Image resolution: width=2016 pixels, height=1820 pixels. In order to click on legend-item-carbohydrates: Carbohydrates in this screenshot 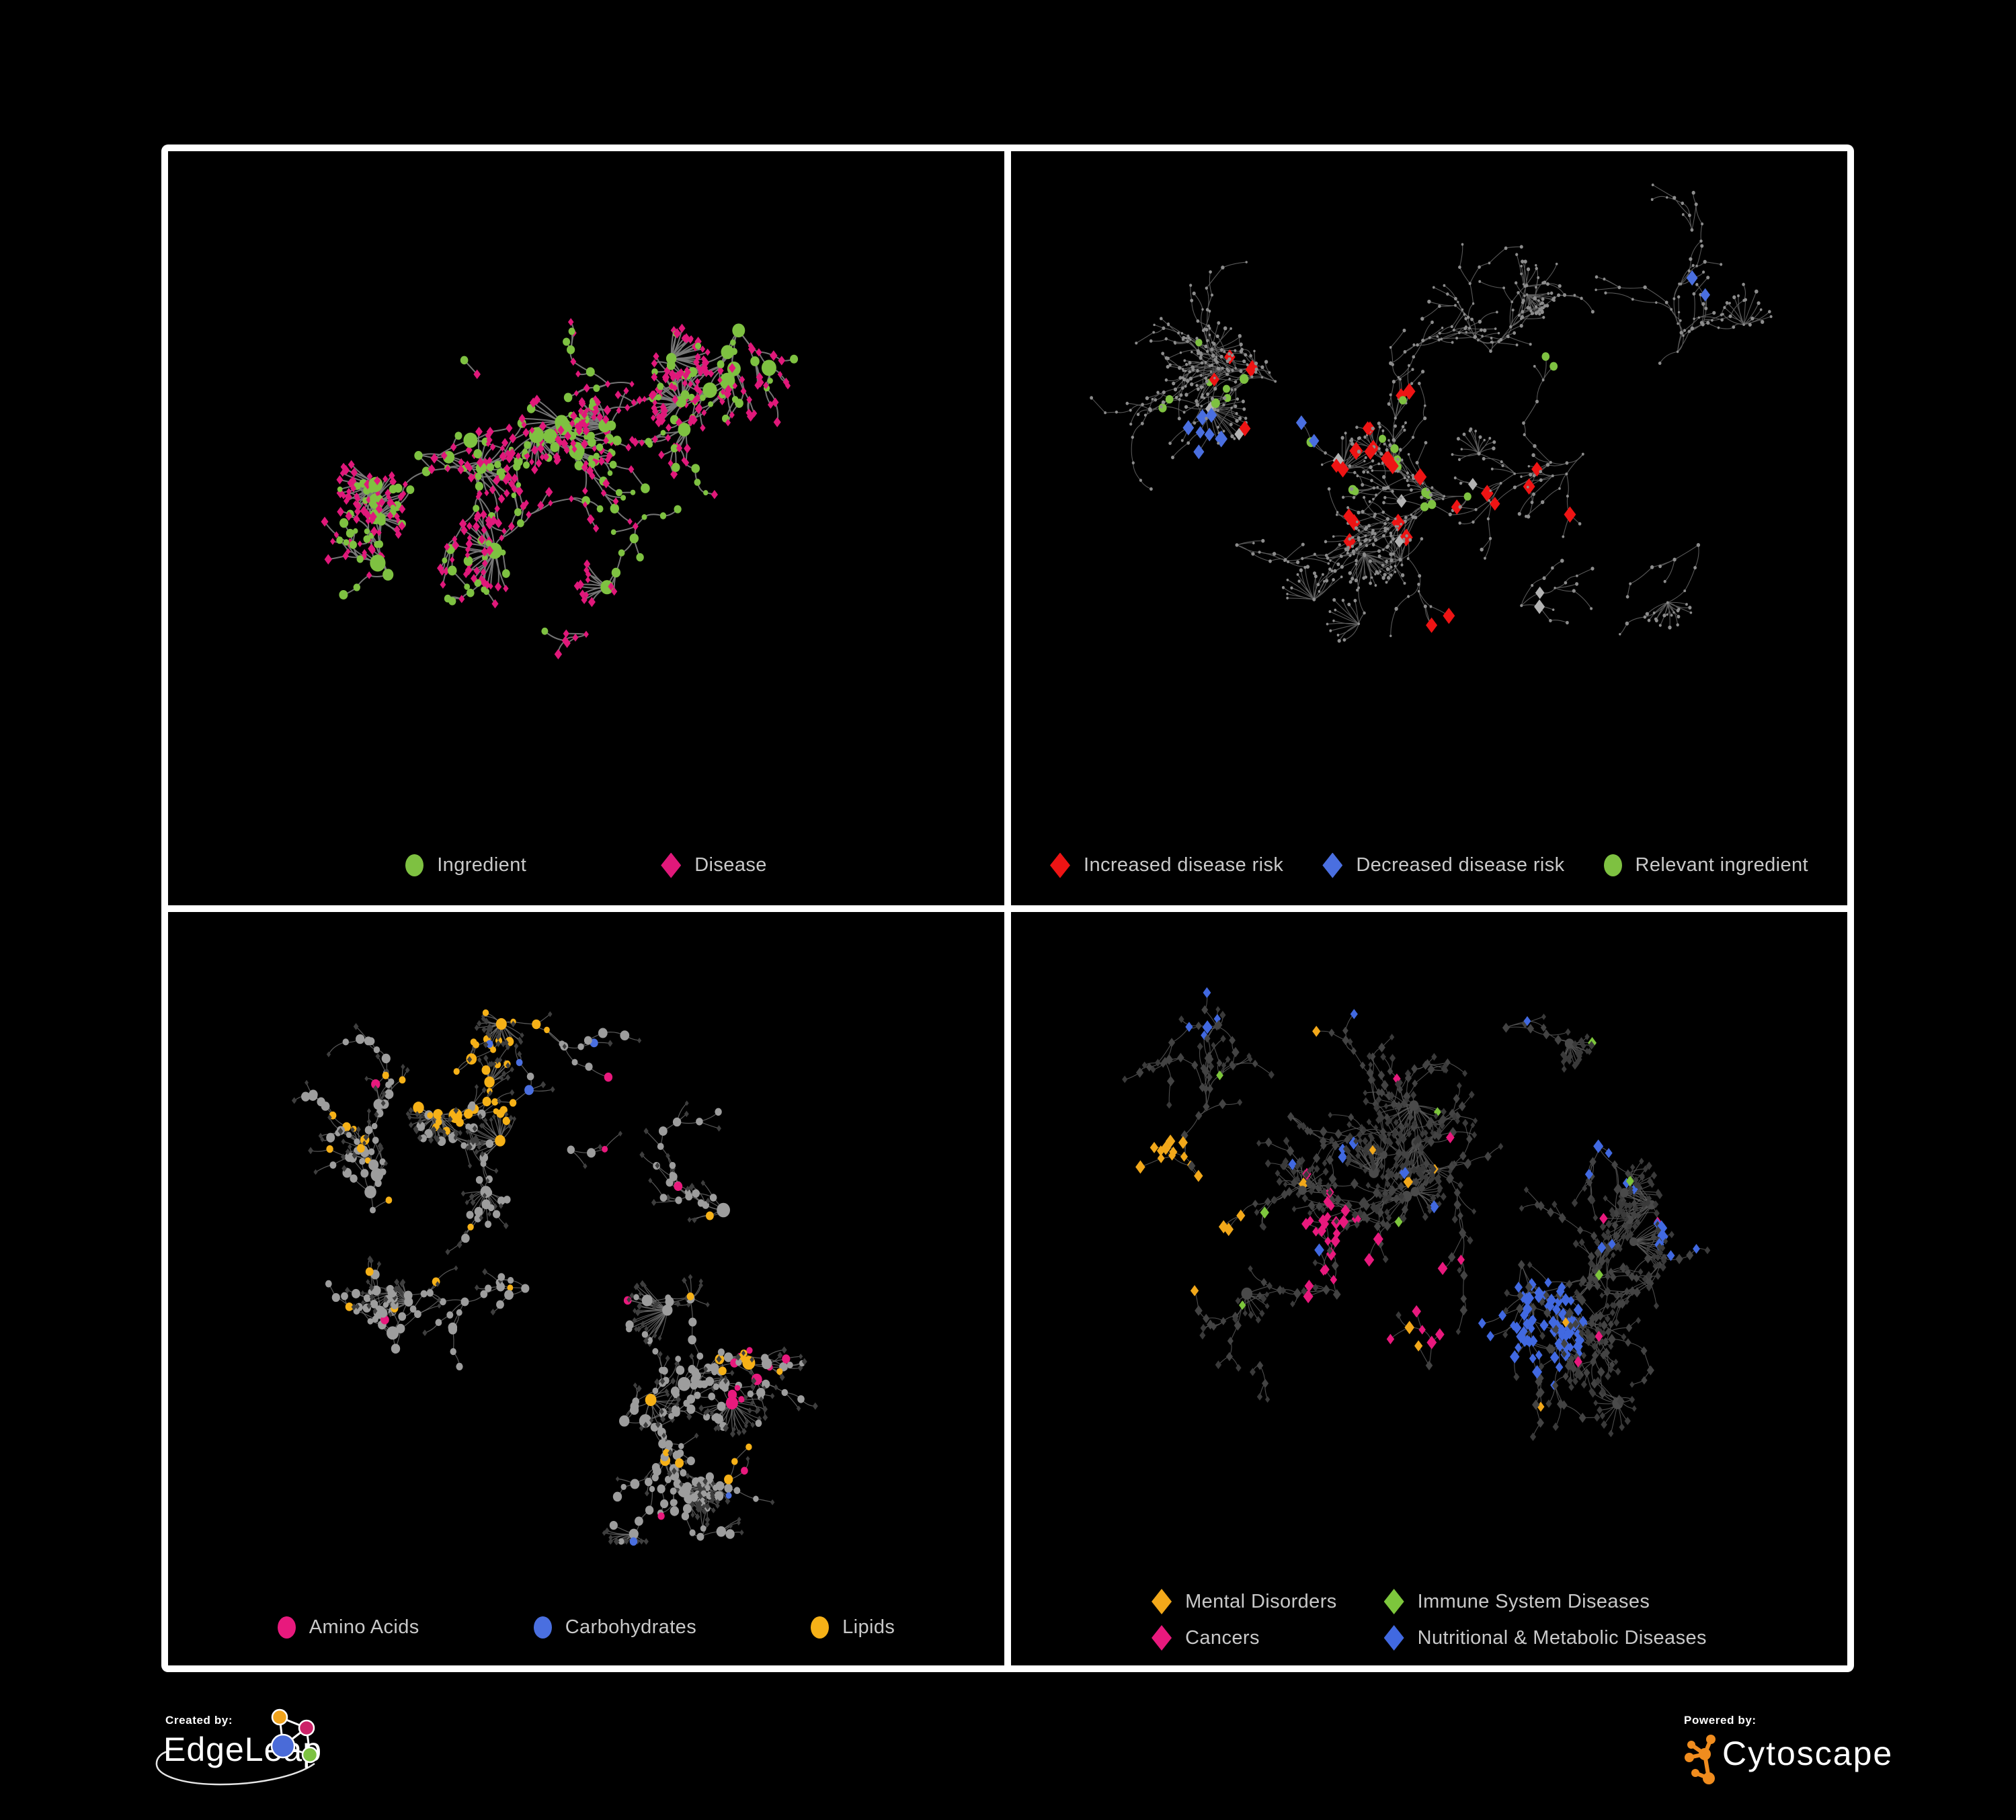, I will do `click(615, 1628)`.